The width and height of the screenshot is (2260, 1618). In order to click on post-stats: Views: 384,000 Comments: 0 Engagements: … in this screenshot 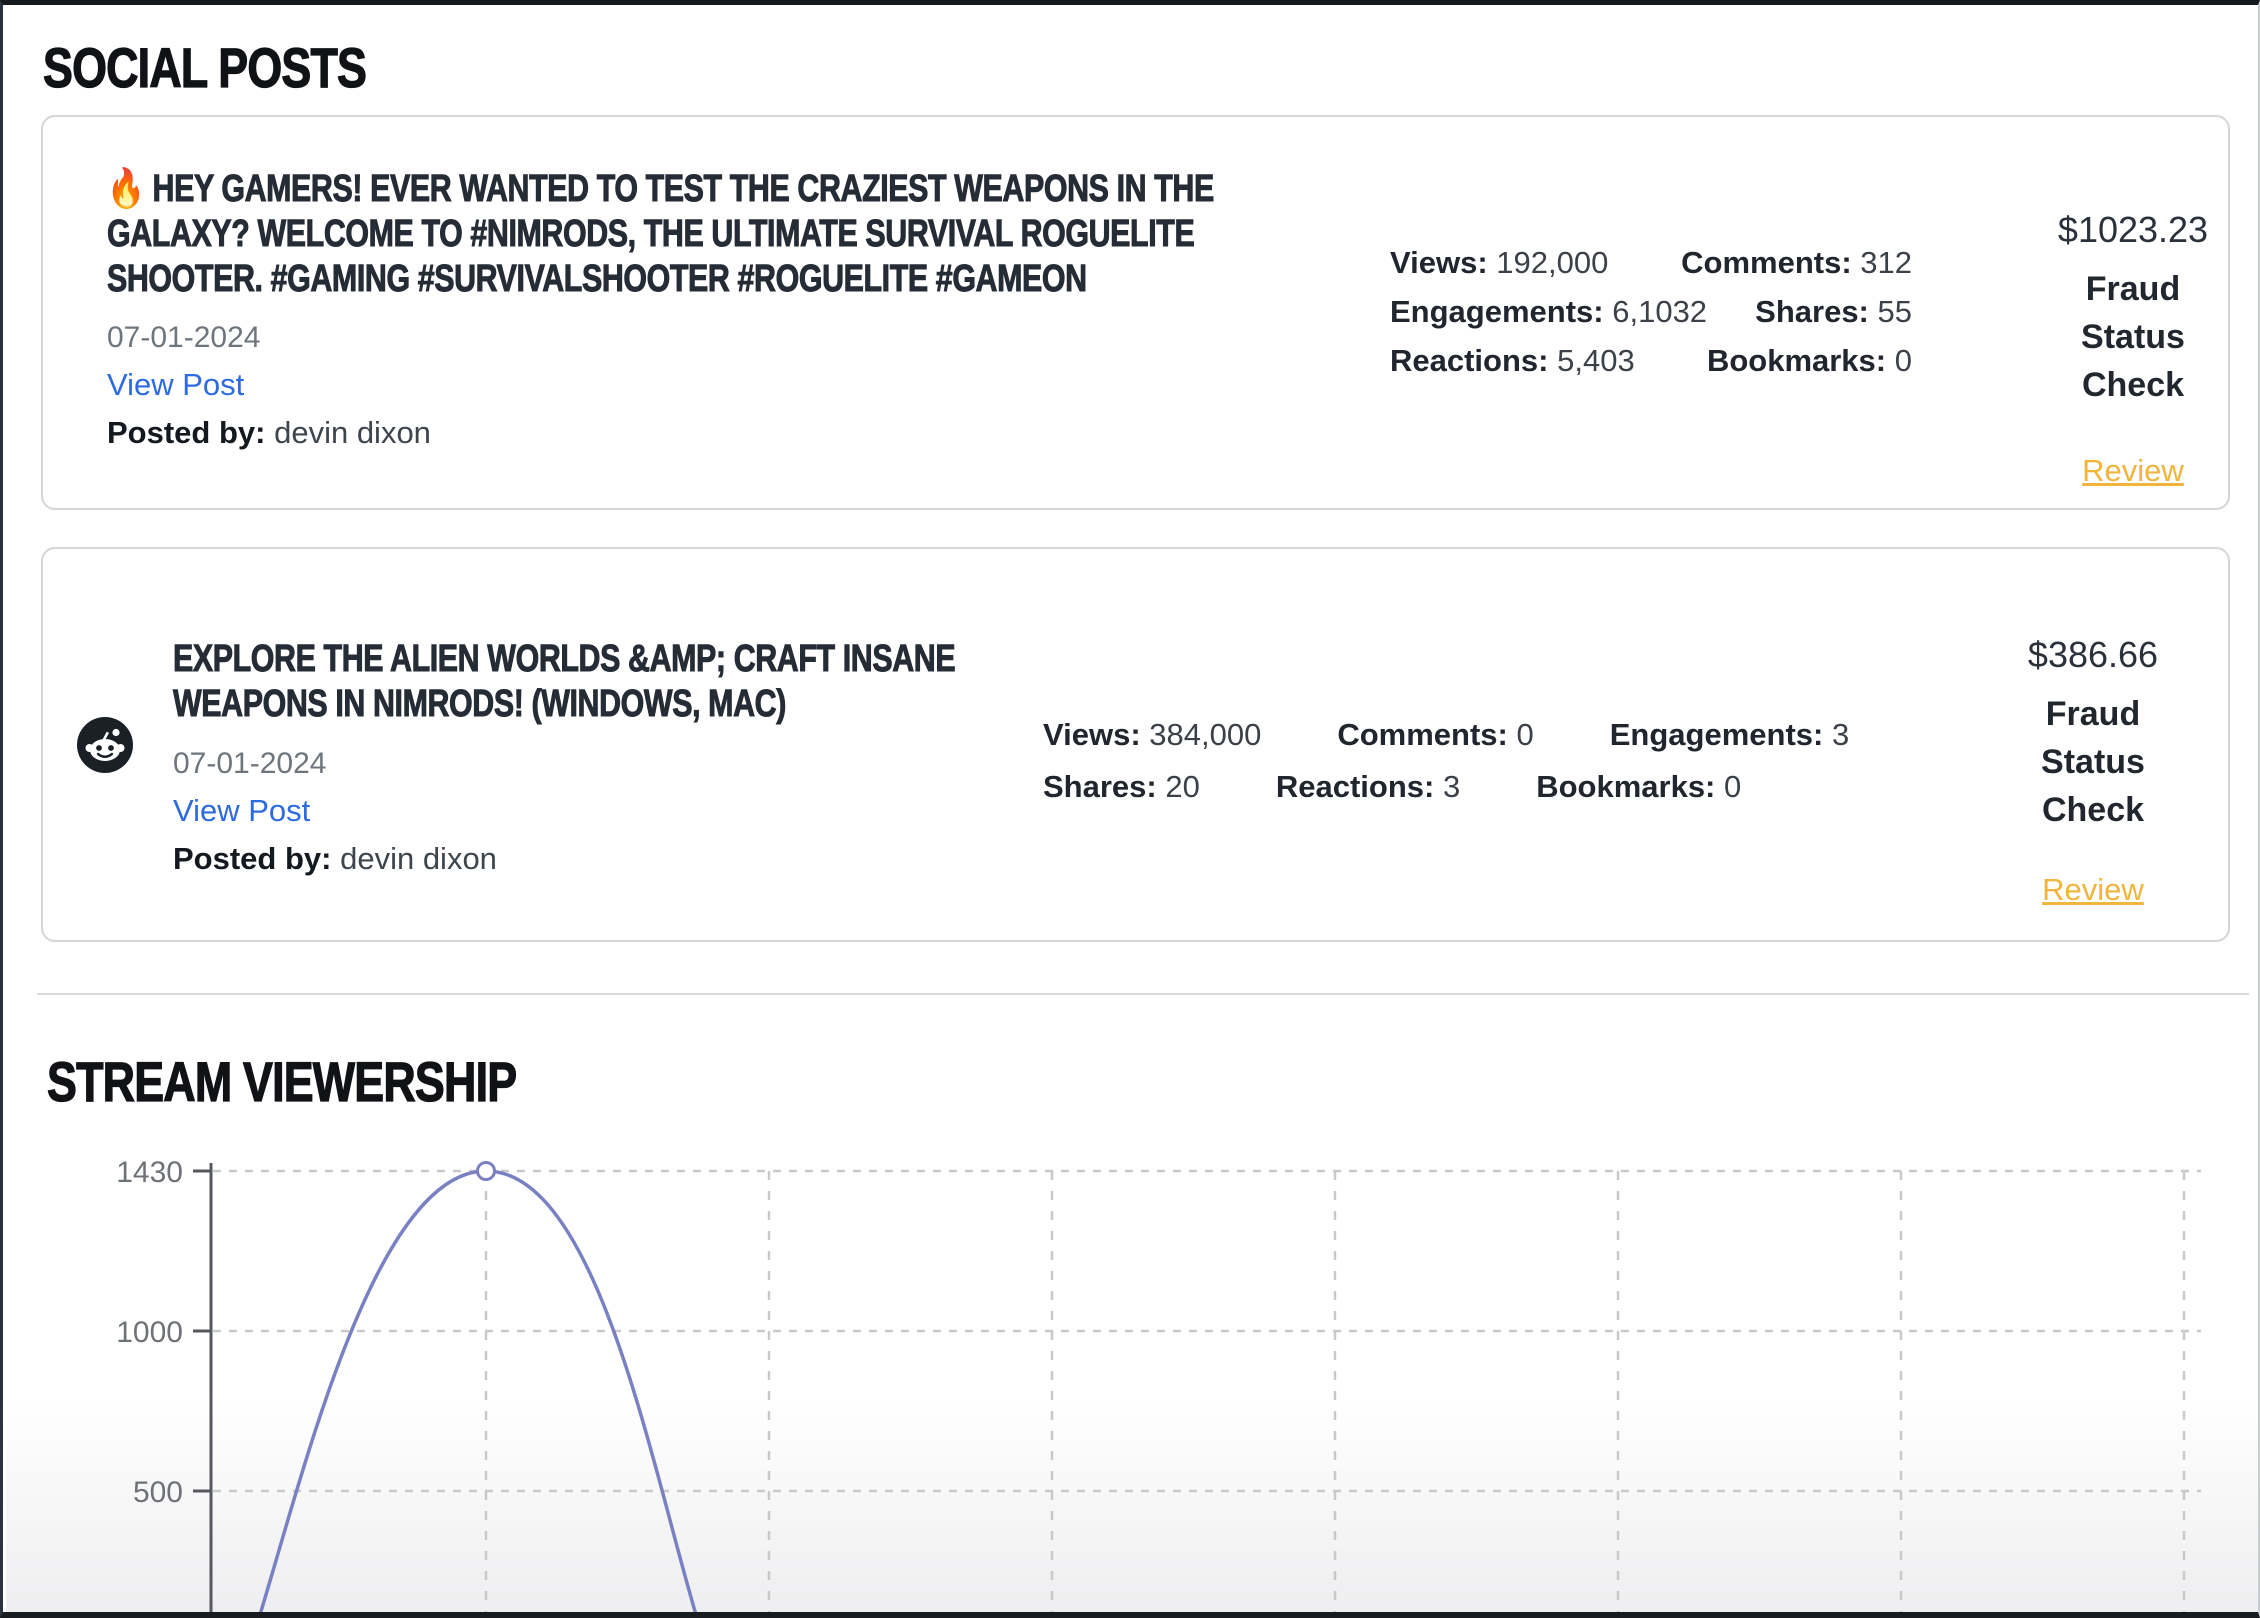, I will do `click(1446, 769)`.